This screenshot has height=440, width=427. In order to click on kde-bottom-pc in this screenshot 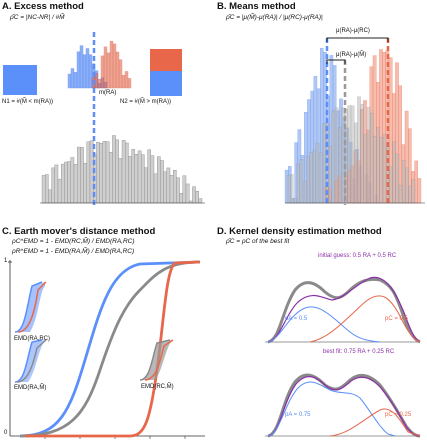, I will do `click(375, 422)`.